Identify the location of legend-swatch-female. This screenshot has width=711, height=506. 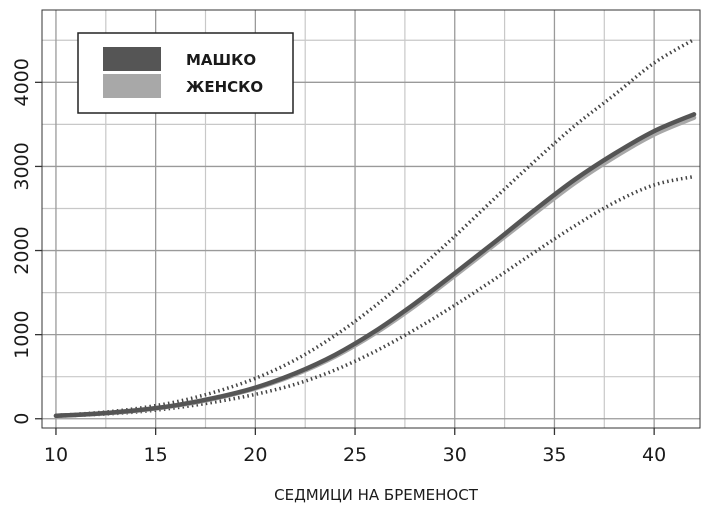
(132, 86).